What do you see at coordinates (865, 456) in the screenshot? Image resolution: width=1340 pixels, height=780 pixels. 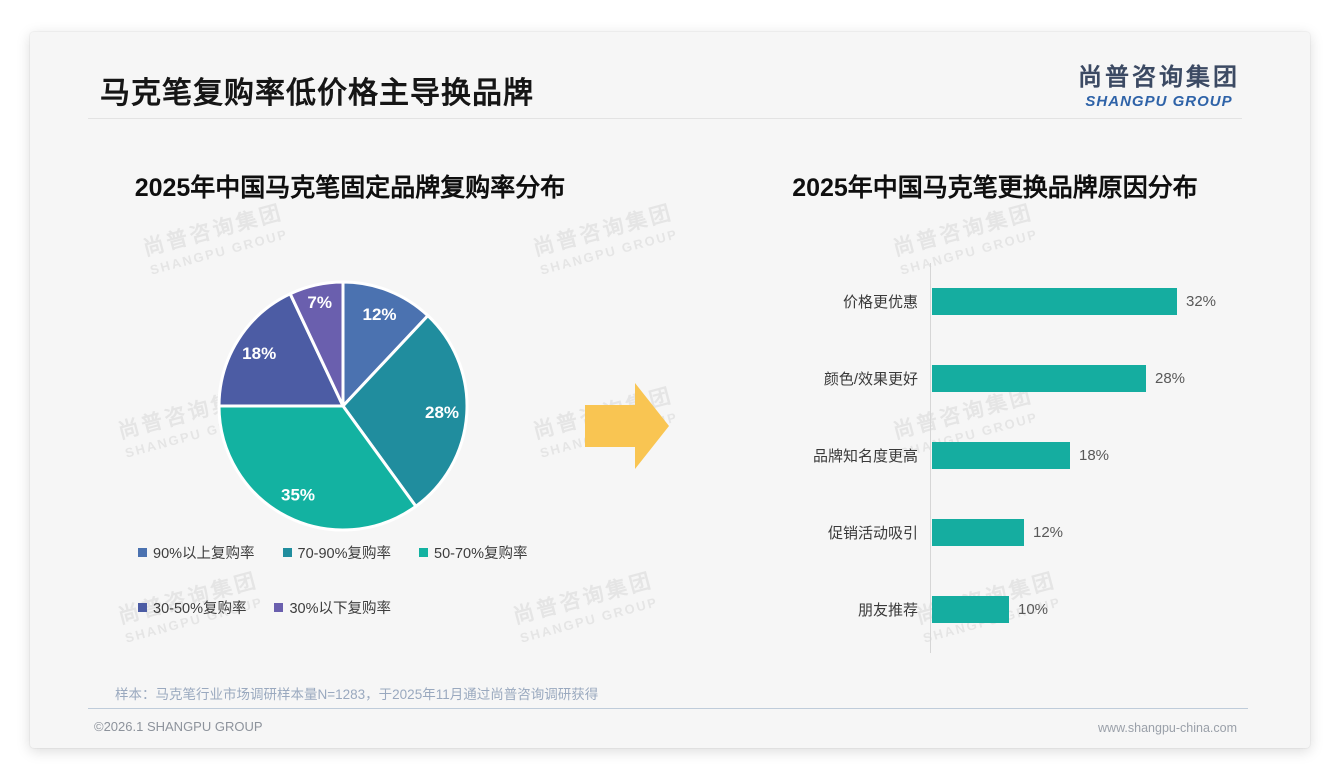 I see `bar-category-label: 品牌知名度更高` at bounding box center [865, 456].